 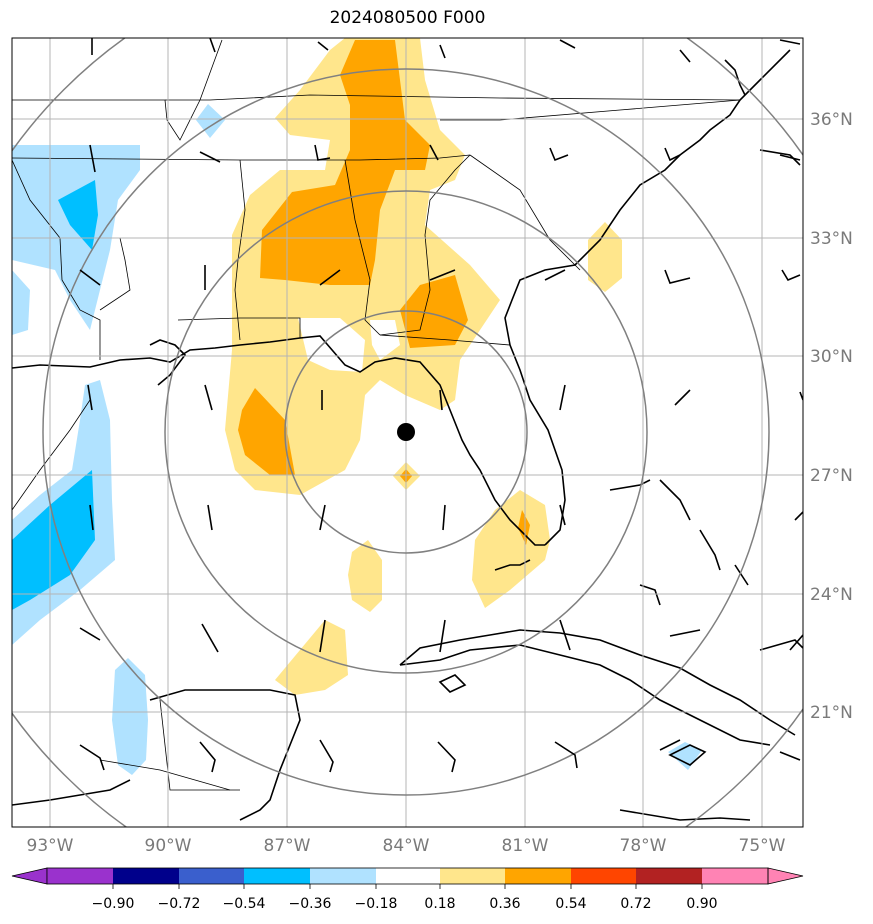 I want to click on colorbar-tick-label: 0.18, so click(x=439, y=904).